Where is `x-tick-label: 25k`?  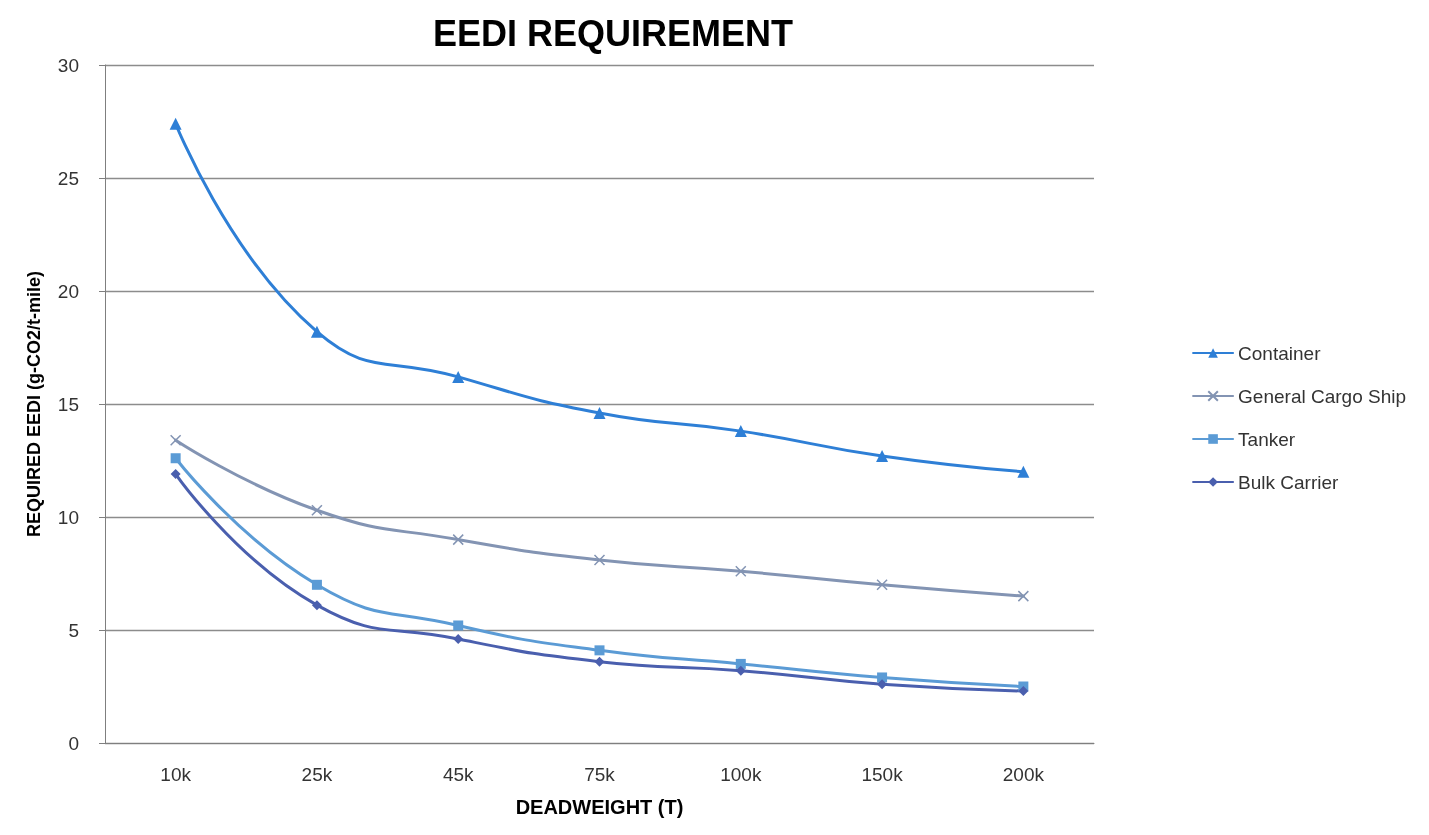
x-tick-label: 25k is located at coordinates (317, 774).